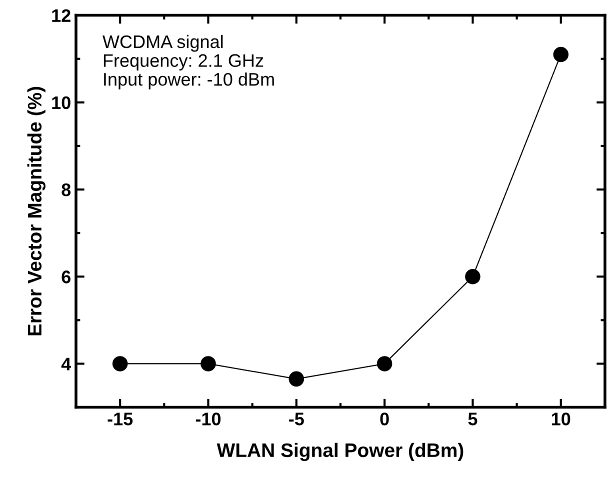  I want to click on x-tick-label: -5, so click(296, 419).